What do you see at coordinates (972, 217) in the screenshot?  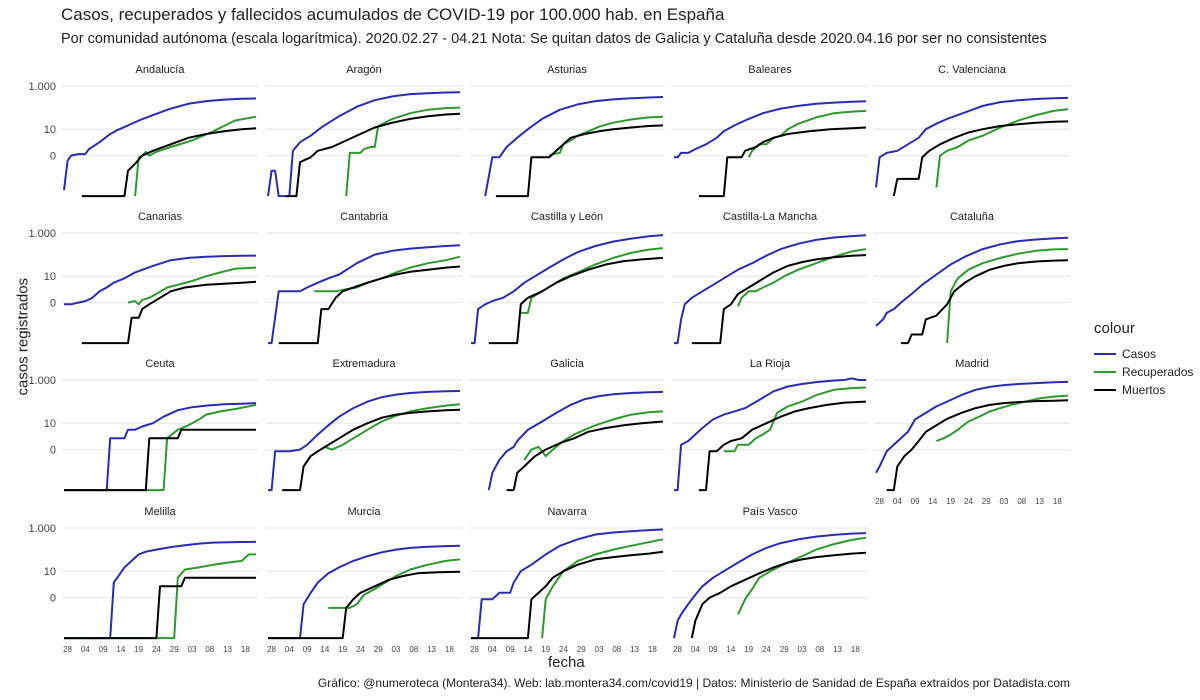 I see `panel-title: Cataluña` at bounding box center [972, 217].